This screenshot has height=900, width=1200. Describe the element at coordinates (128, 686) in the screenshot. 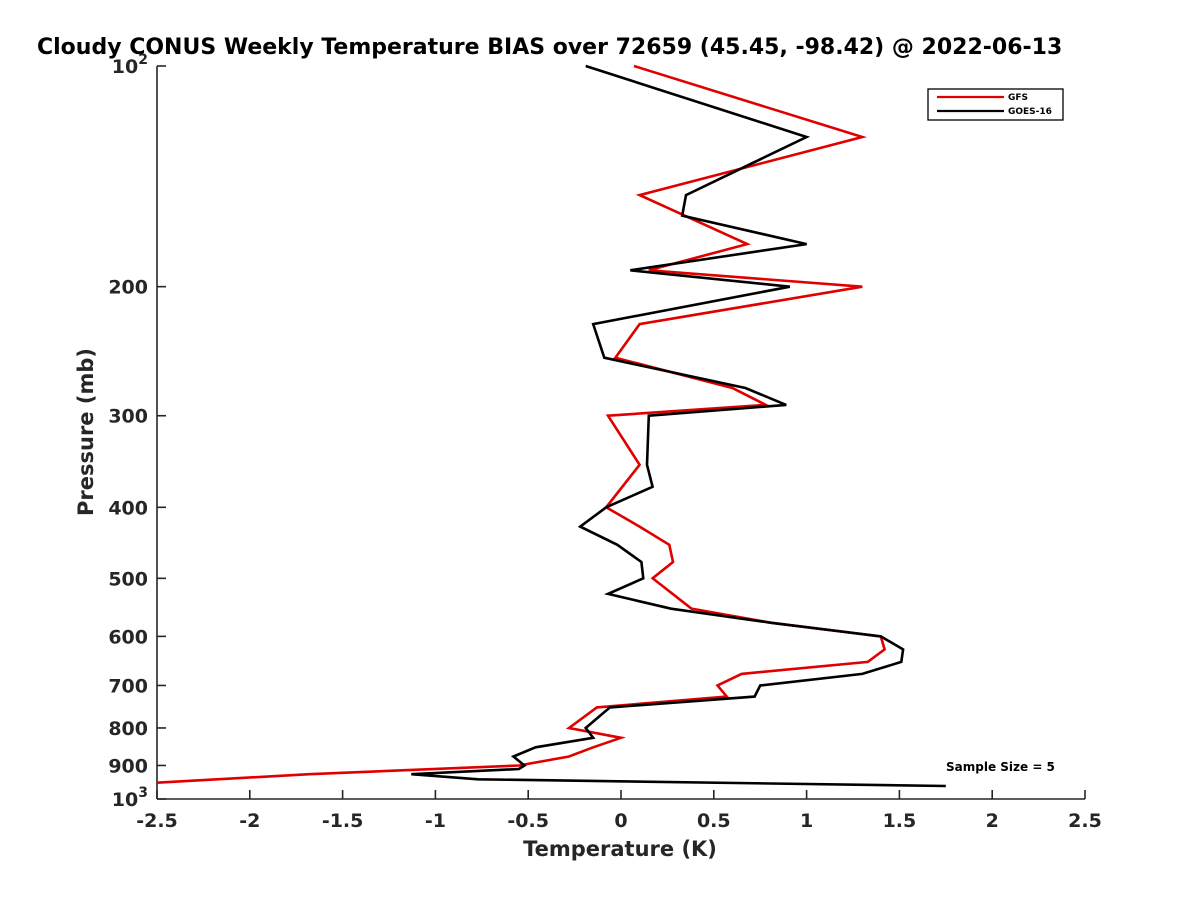

I see `y-tick-label: 700` at that location.